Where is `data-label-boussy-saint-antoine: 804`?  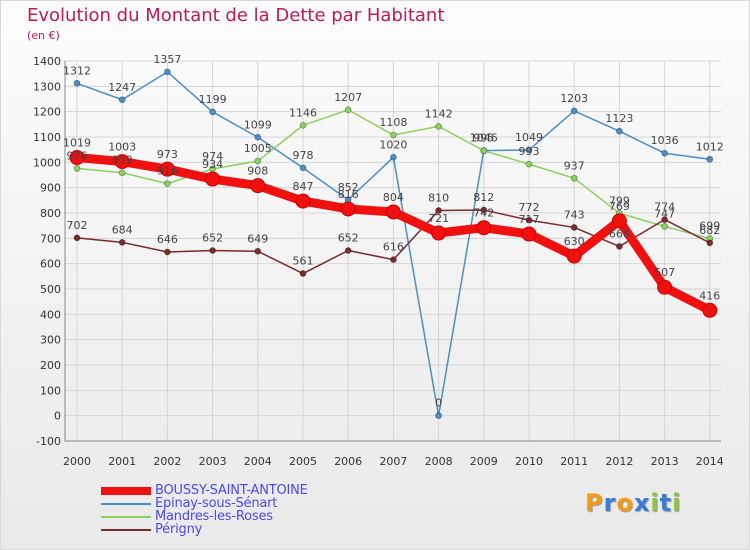 data-label-boussy-saint-antoine: 804 is located at coordinates (393, 197).